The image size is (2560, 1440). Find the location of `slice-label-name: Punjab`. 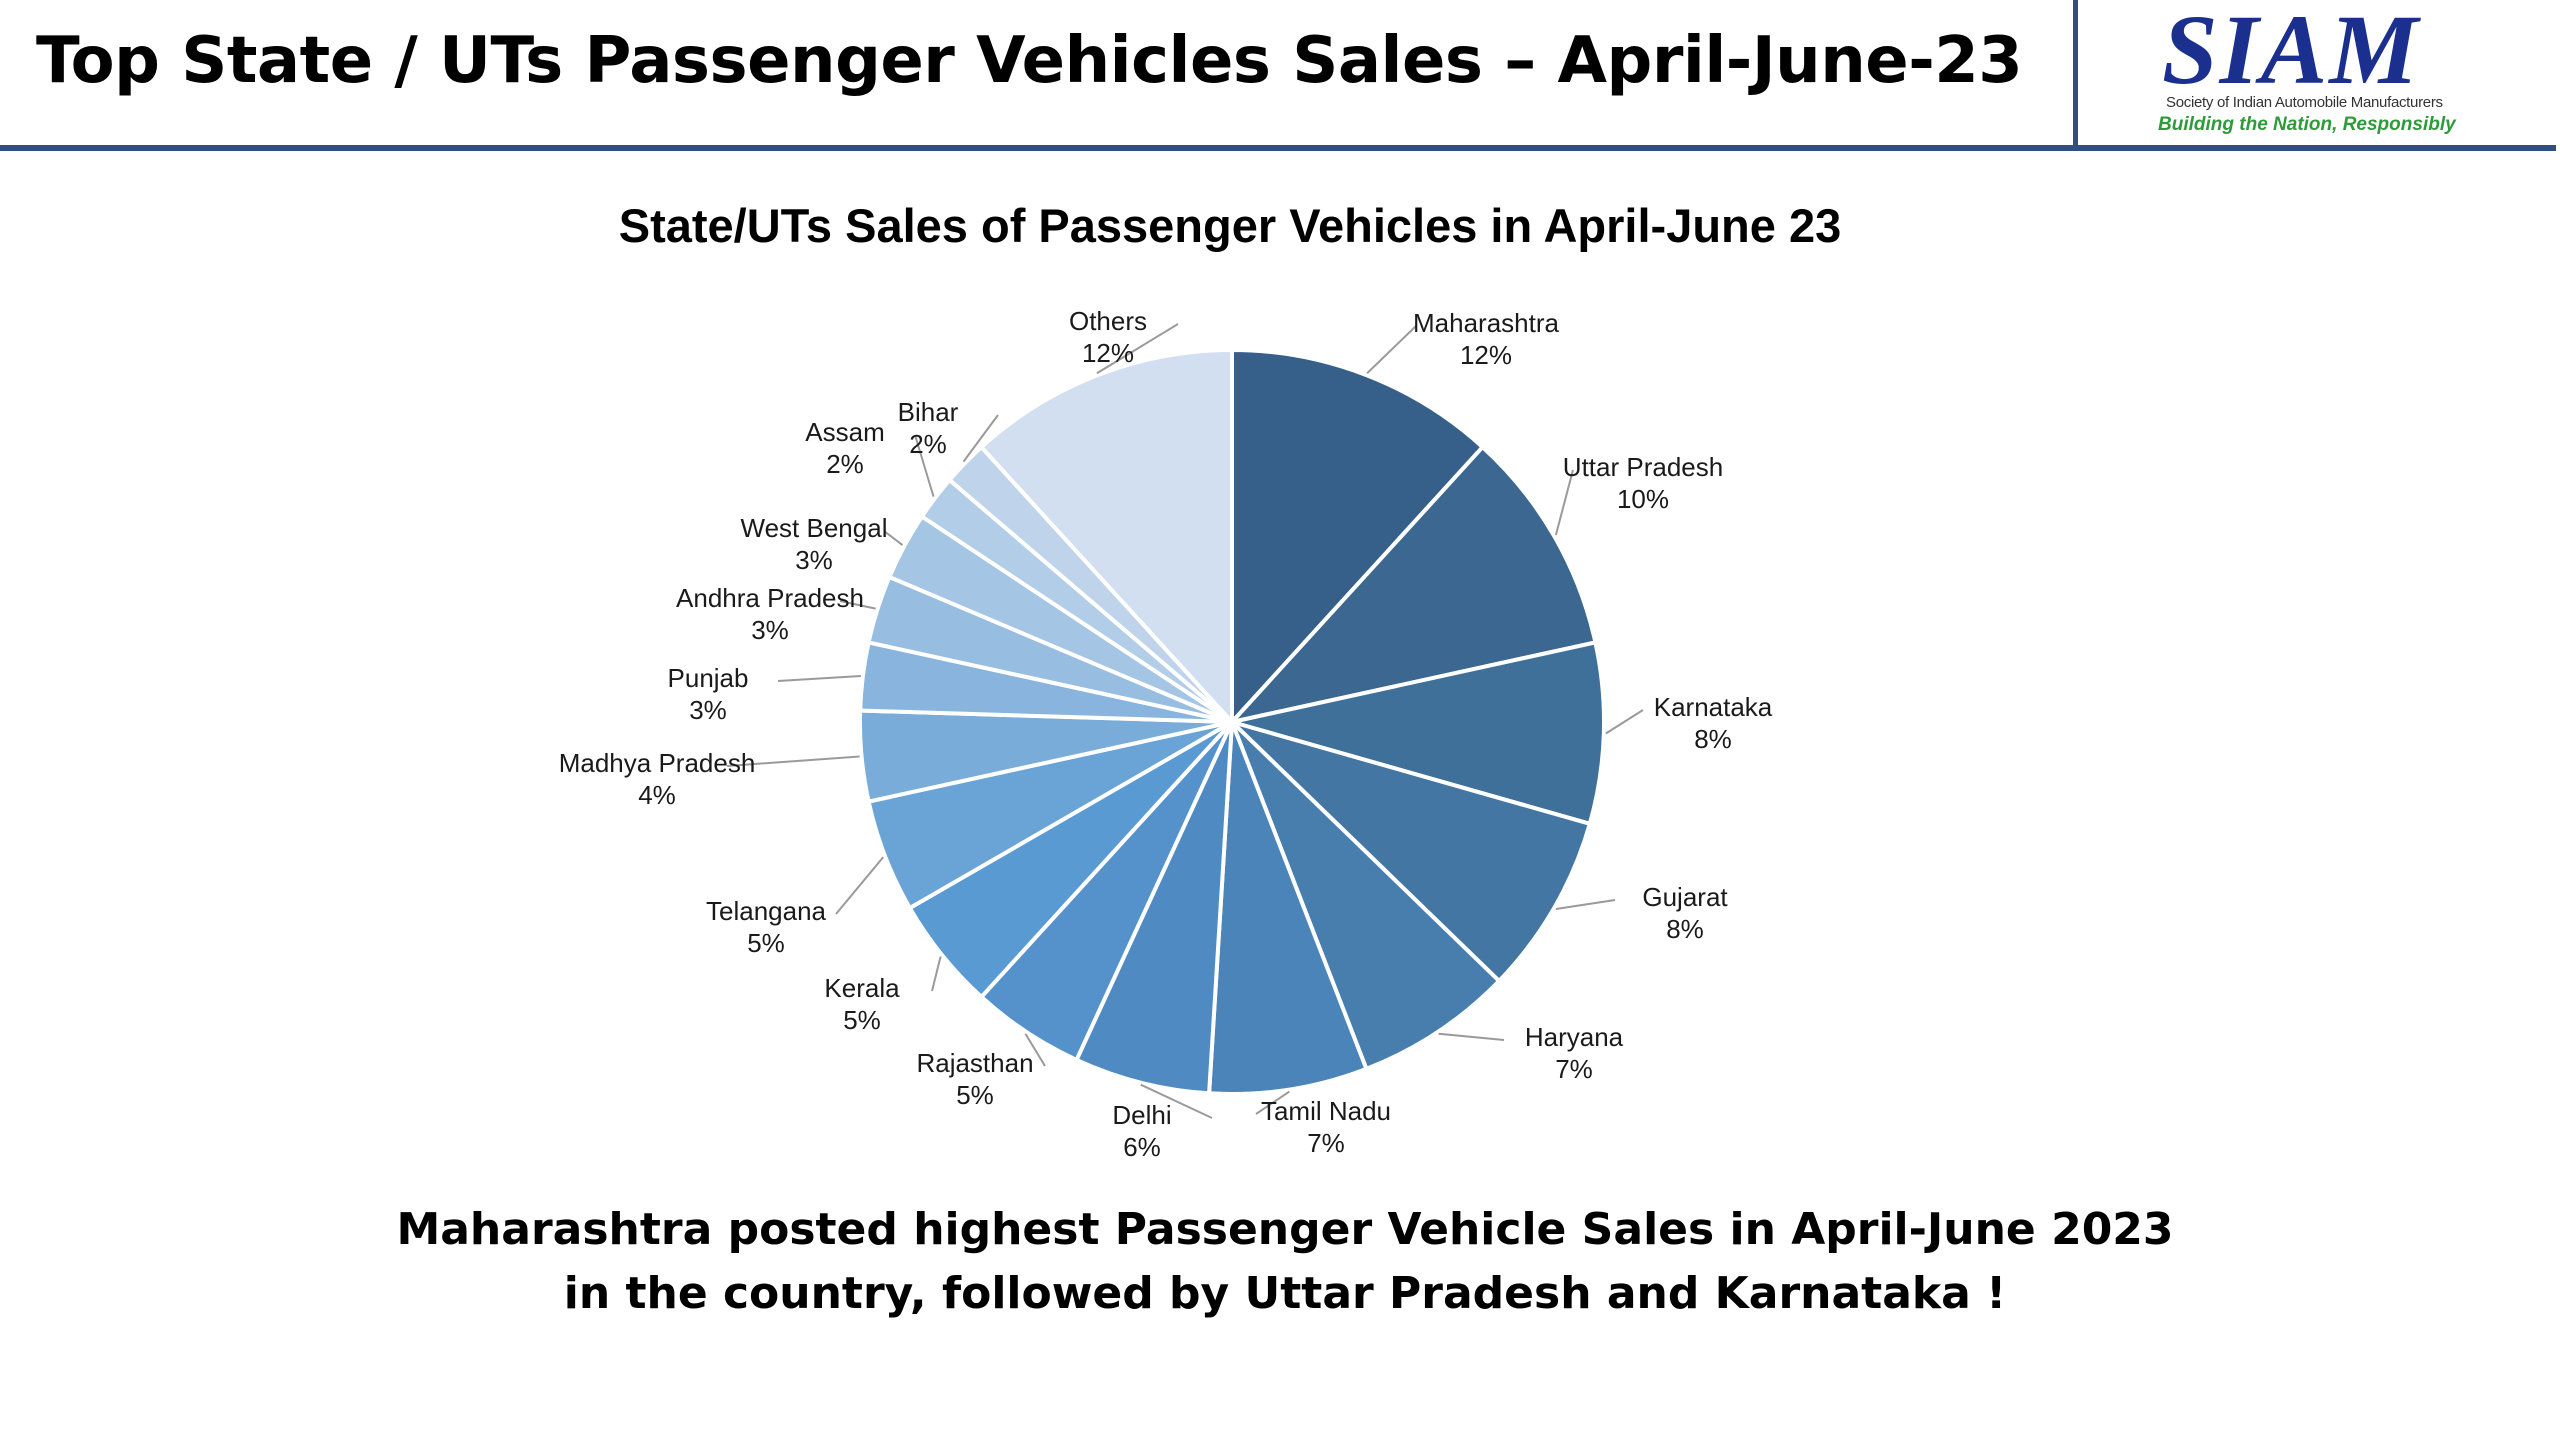

slice-label-name: Punjab is located at coordinates (708, 678).